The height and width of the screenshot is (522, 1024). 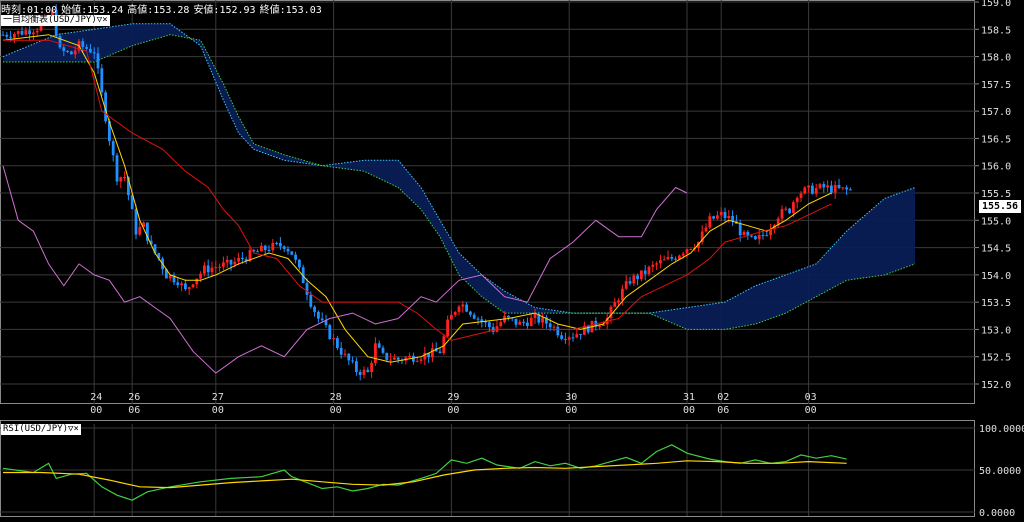 I want to click on price-tick-label: 152.0, so click(x=996, y=385).